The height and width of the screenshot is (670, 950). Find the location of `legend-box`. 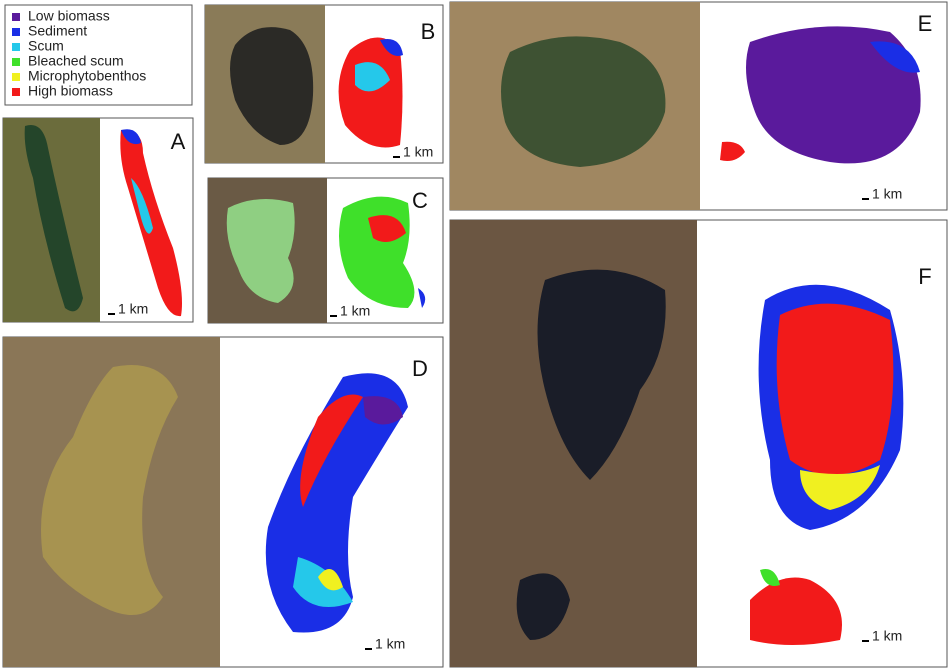

legend-box is located at coordinates (98, 55).